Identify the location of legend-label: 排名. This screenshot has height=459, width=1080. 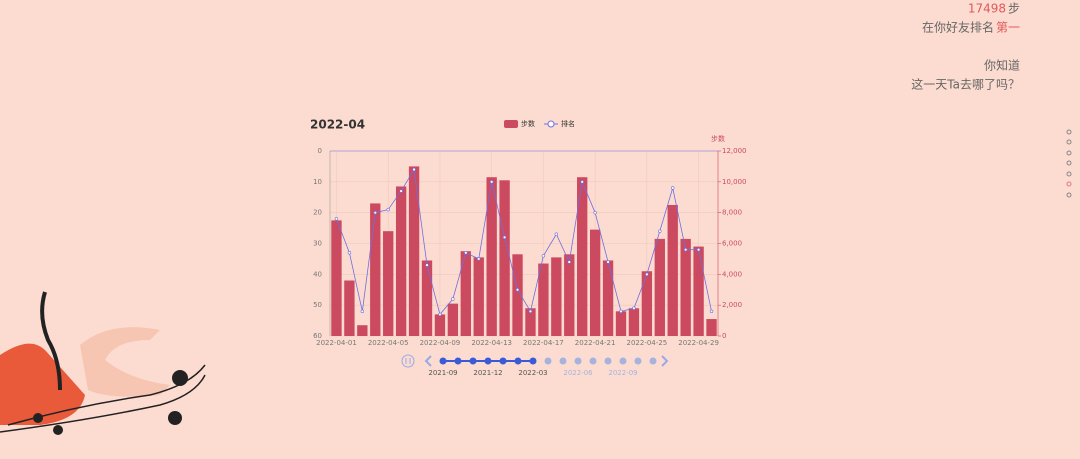
(568, 123).